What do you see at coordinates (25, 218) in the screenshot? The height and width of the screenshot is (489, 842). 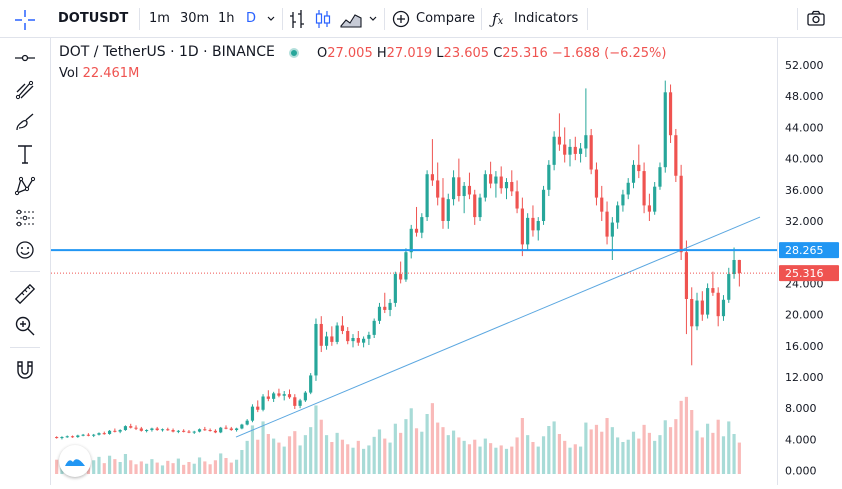 I see `prediction-tool-icon` at bounding box center [25, 218].